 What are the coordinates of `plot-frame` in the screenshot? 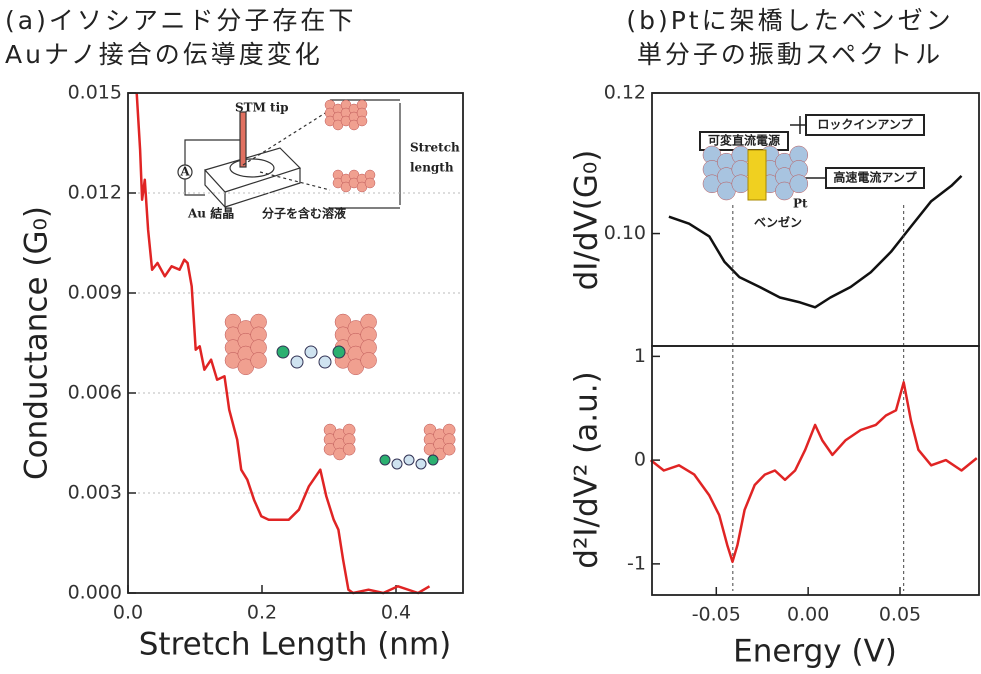 It's located at (815, 470).